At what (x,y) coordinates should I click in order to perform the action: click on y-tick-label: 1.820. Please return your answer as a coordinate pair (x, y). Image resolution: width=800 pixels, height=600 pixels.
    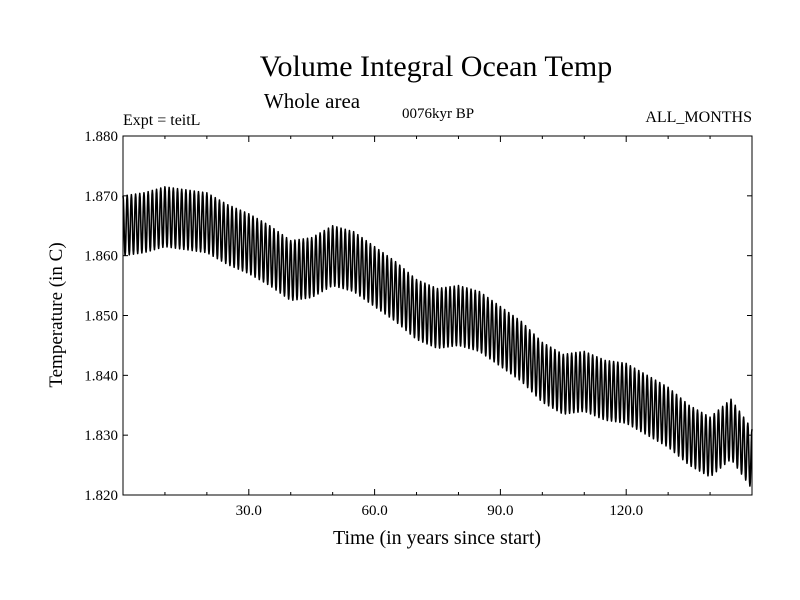
    Looking at the image, I should click on (101, 496).